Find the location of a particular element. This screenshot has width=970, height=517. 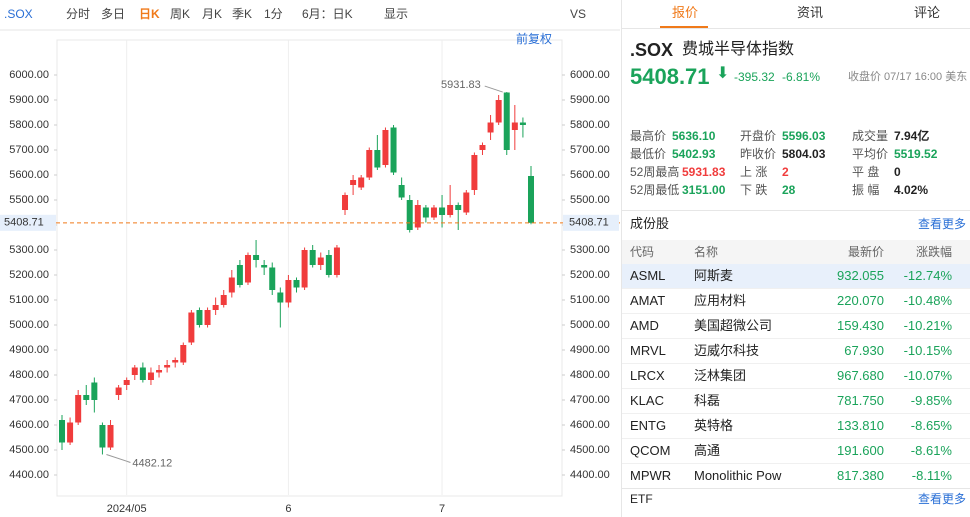

y-tick-label: 4600.00 is located at coordinates (29, 425).